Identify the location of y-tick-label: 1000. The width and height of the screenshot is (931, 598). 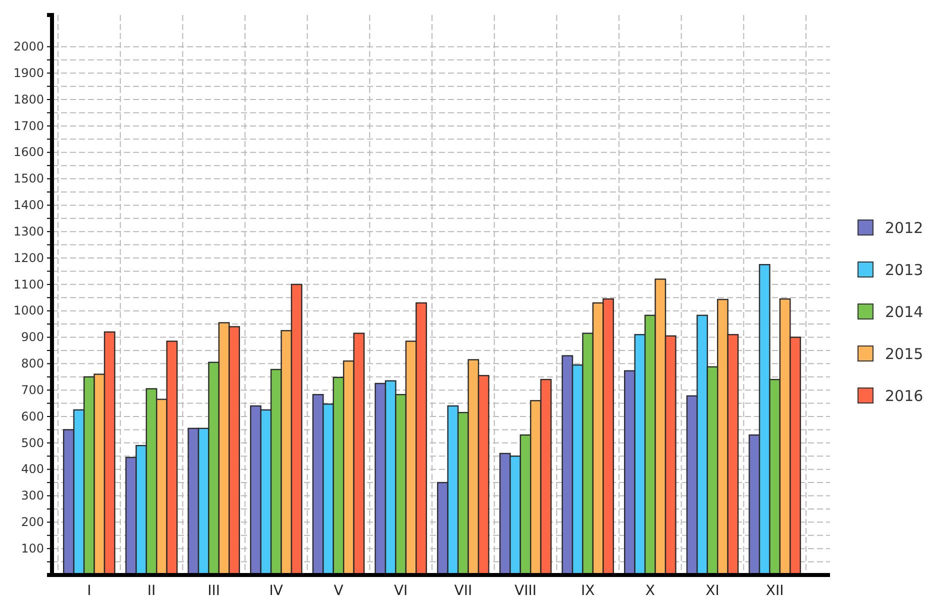
(28, 311).